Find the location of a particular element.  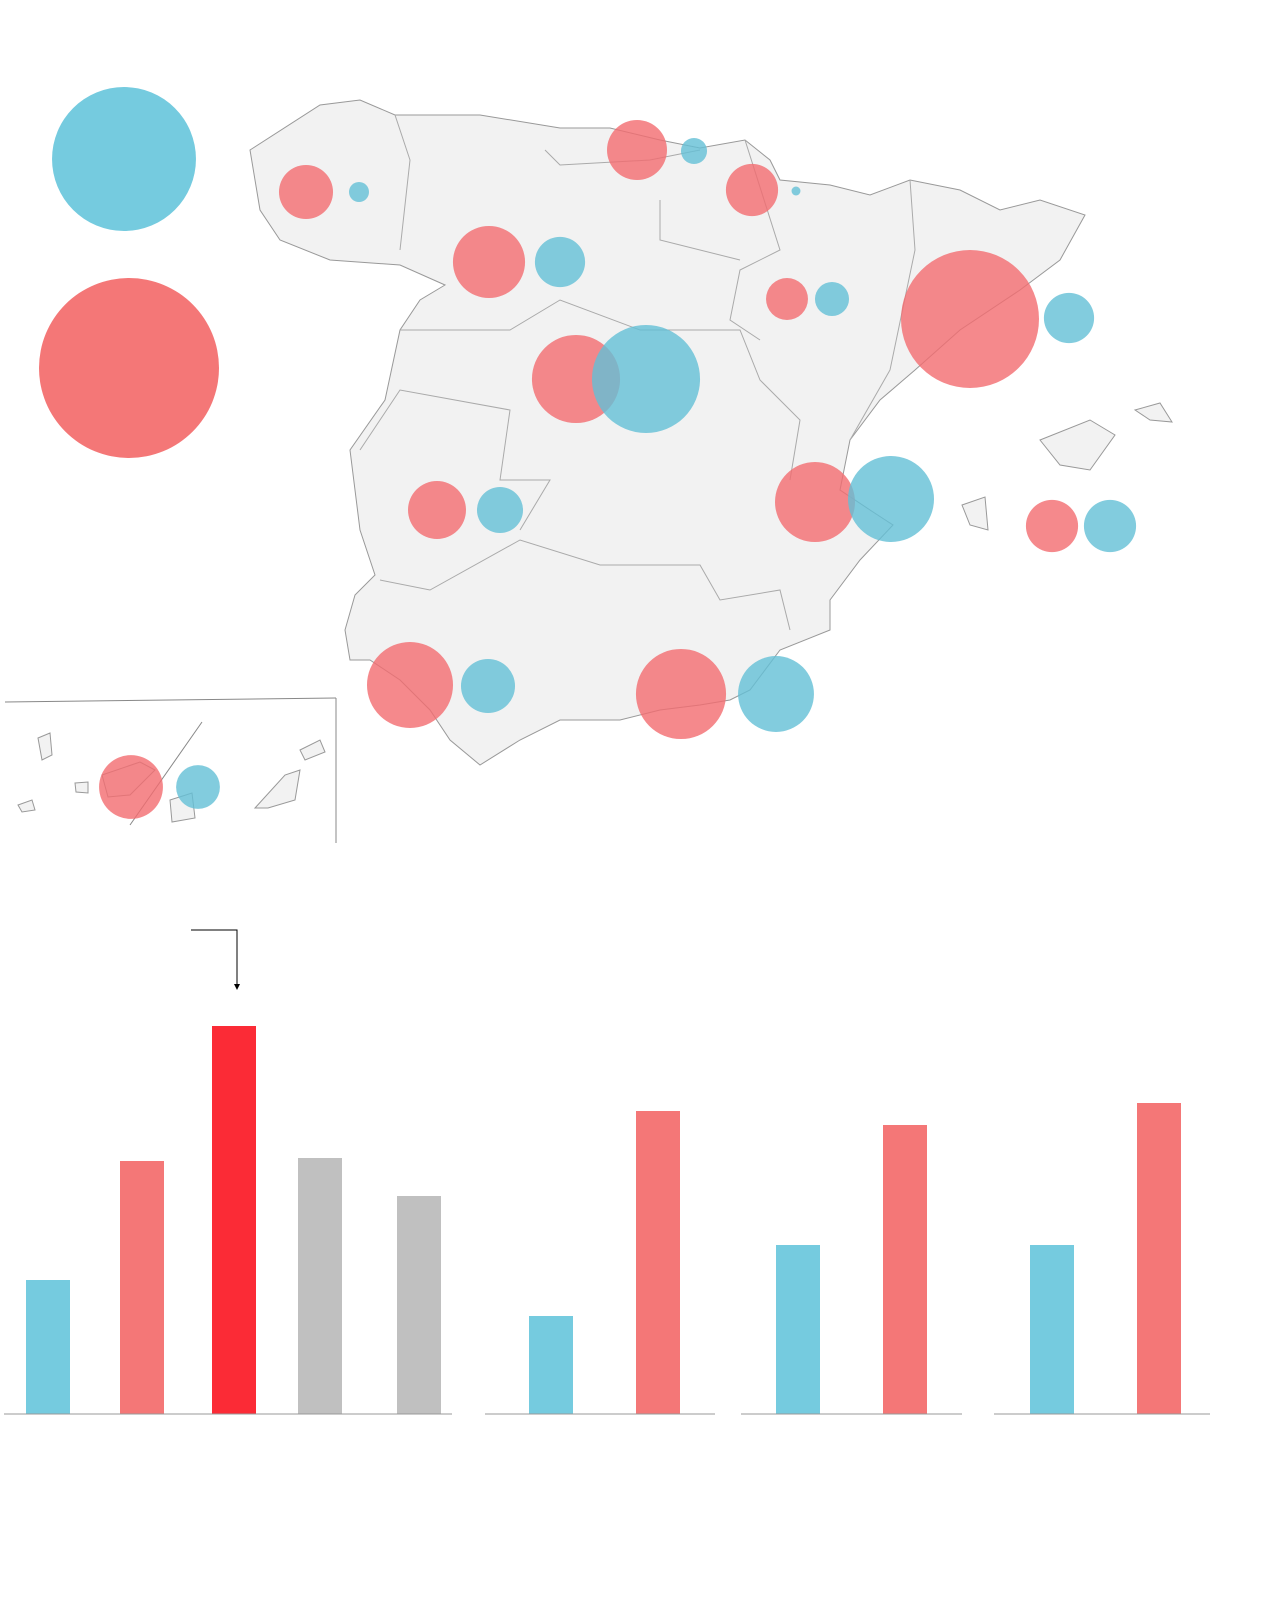

map-mallorca is located at coordinates (1077, 445).